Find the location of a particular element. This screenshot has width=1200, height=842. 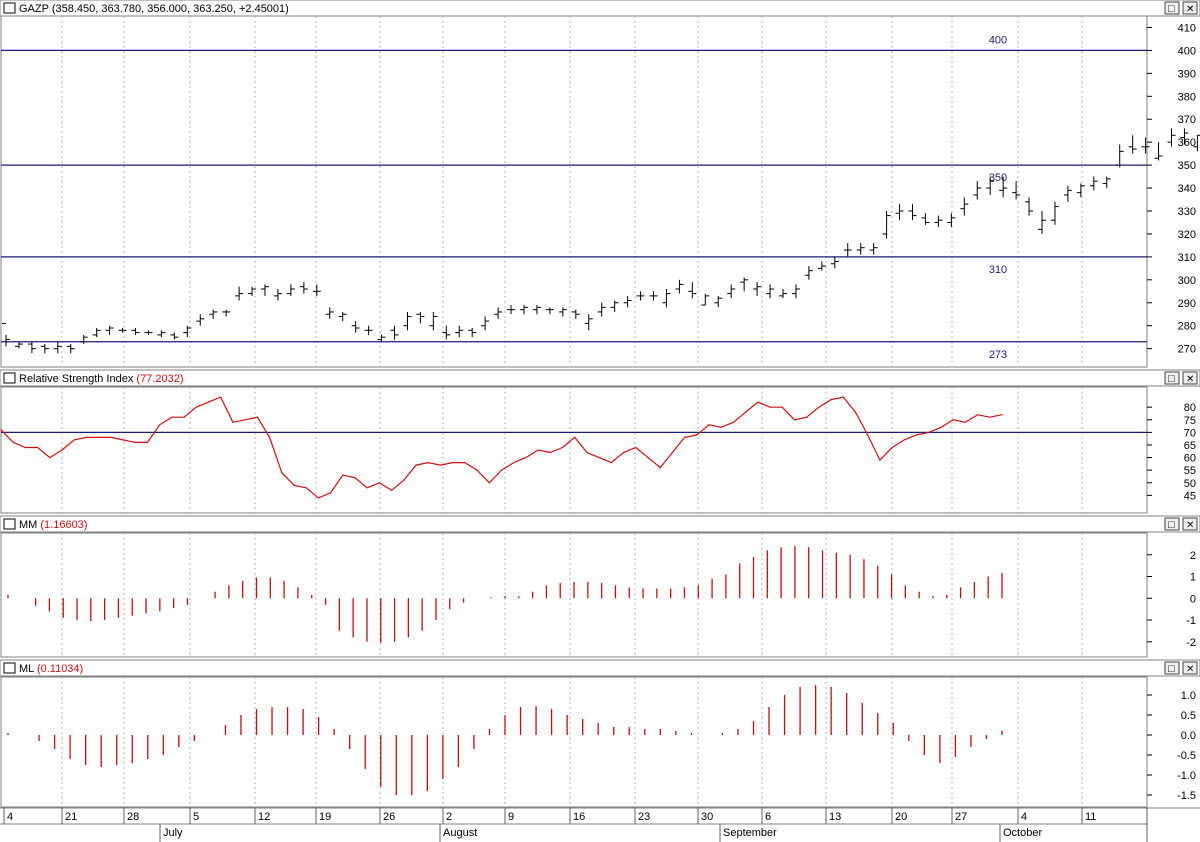

panel-title-name: Relative Strength Index is located at coordinates (77, 379).